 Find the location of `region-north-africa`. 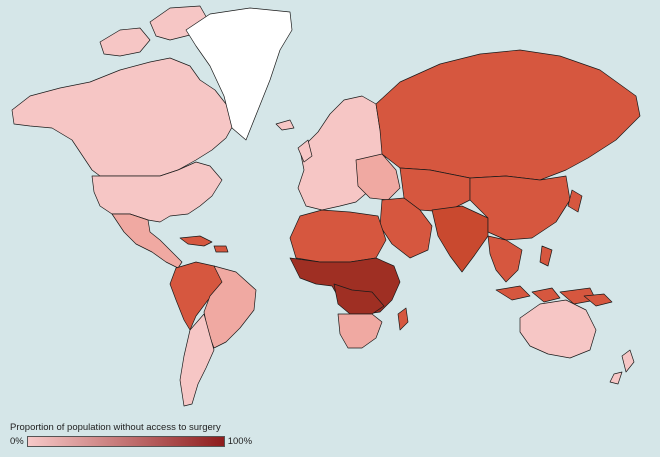

region-north-africa is located at coordinates (338, 236).